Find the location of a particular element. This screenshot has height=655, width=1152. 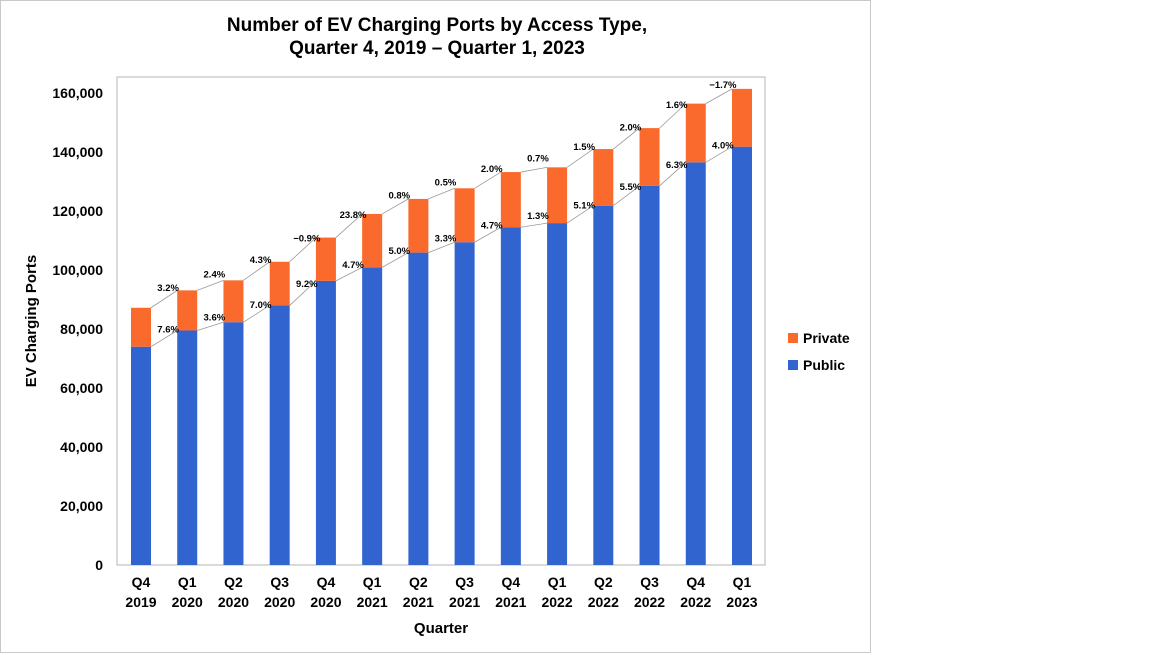

public-growth-label: 6.3% is located at coordinates (677, 165).